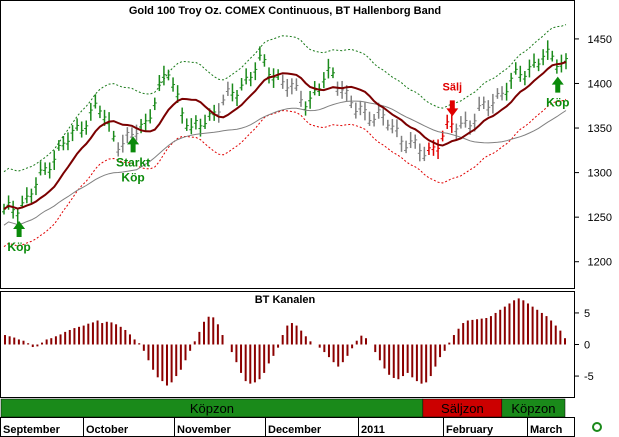 This screenshot has width=619, height=437. What do you see at coordinates (470, 430) in the screenshot?
I see `month-label: February` at bounding box center [470, 430].